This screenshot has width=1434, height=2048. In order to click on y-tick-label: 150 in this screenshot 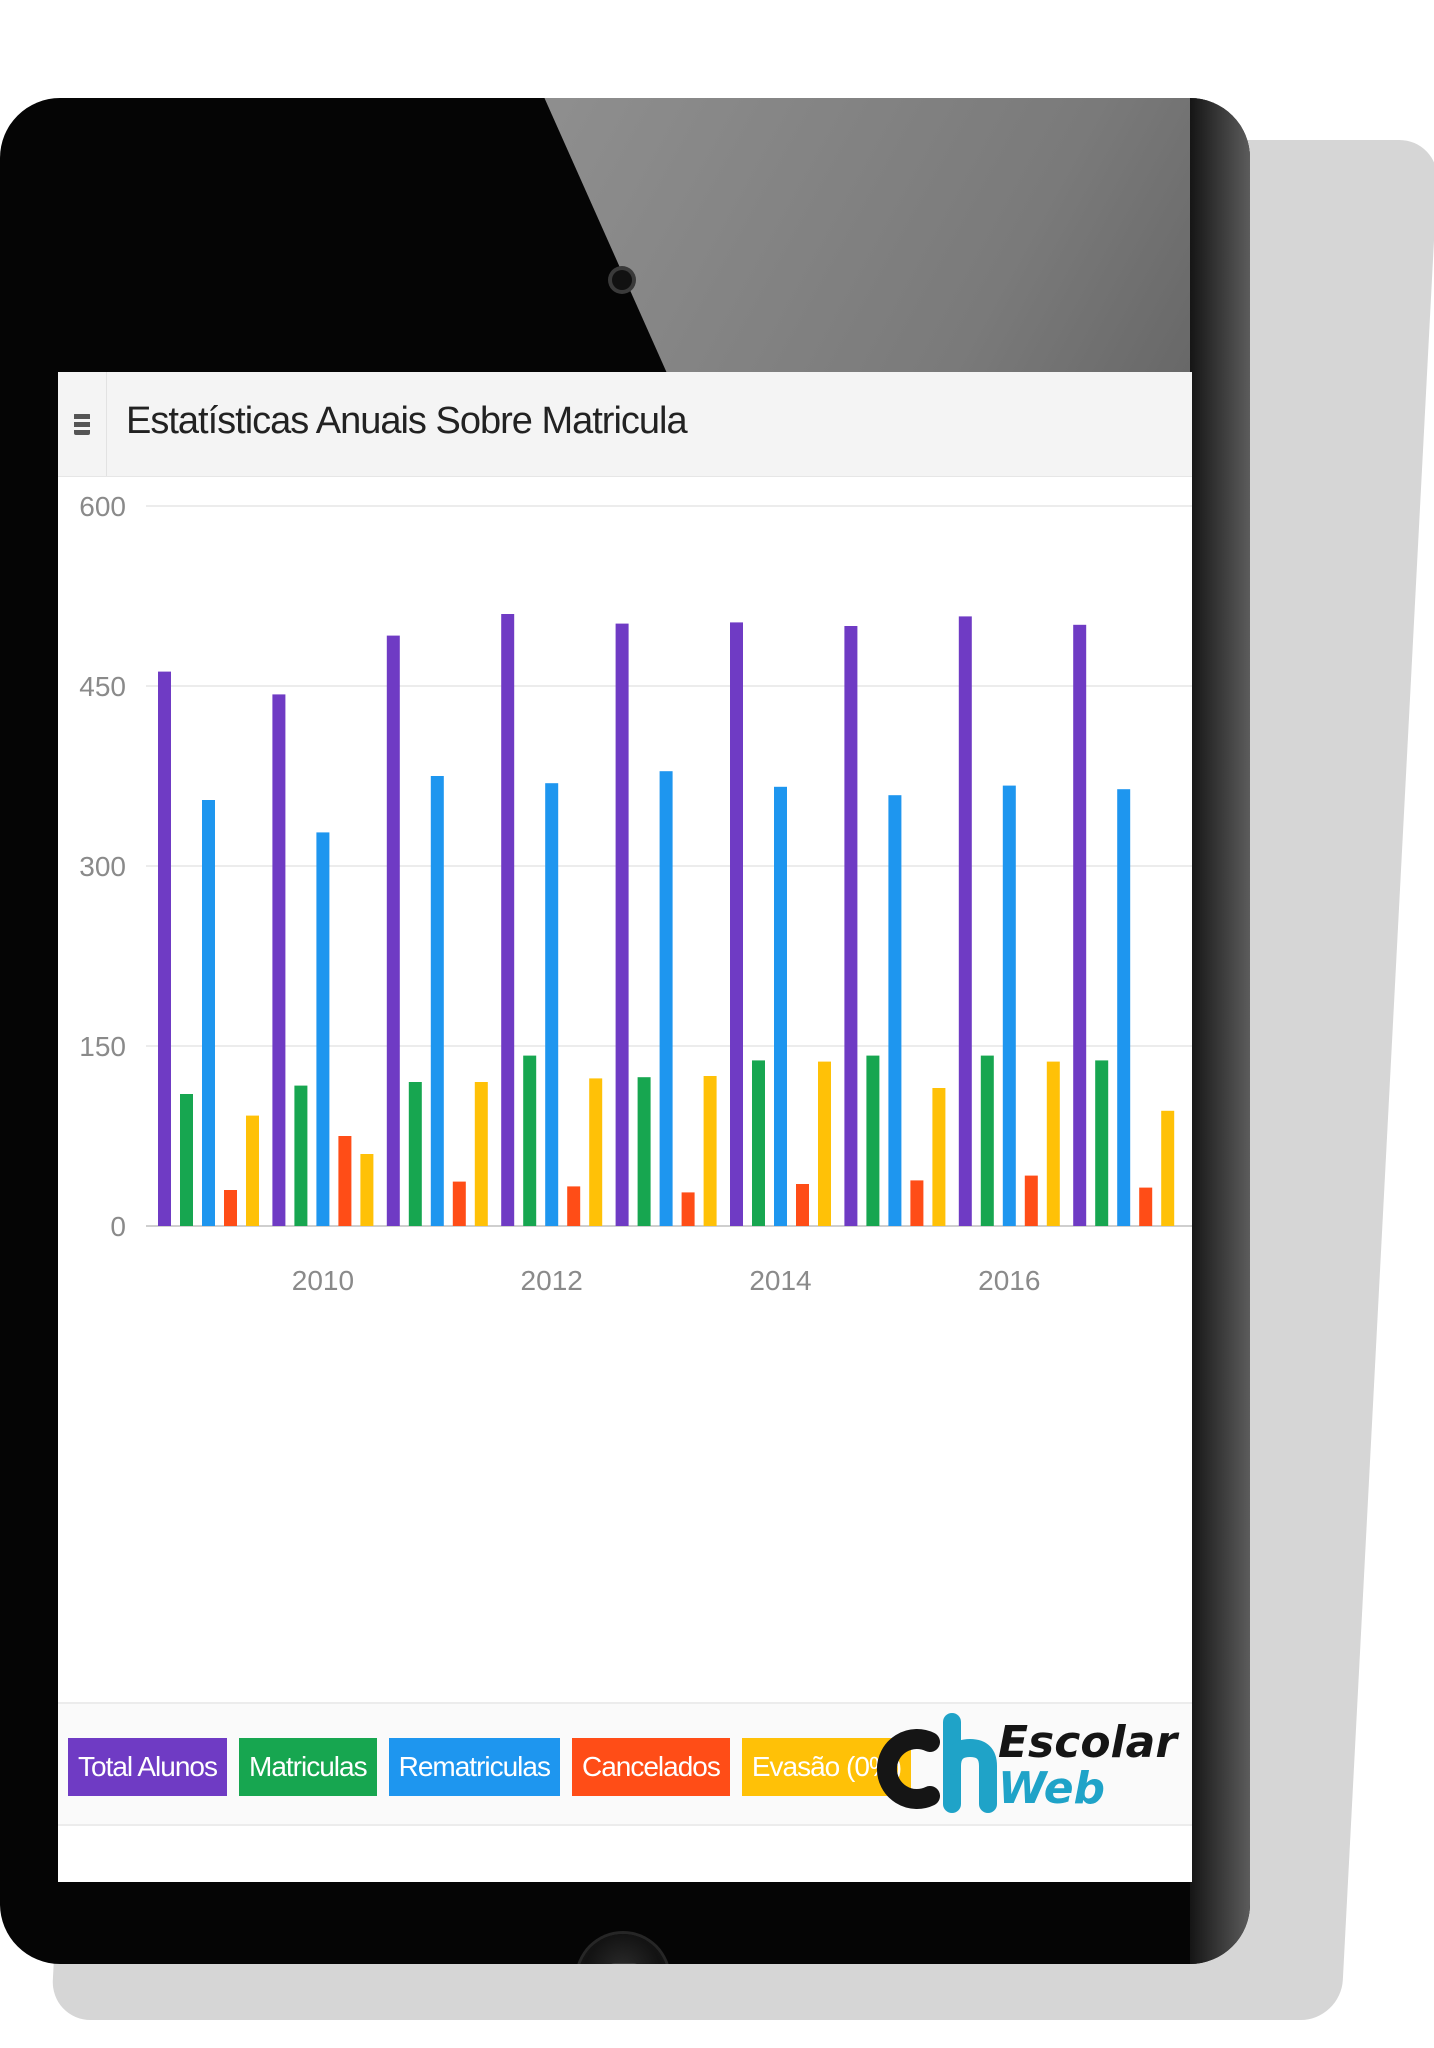, I will do `click(102, 1046)`.